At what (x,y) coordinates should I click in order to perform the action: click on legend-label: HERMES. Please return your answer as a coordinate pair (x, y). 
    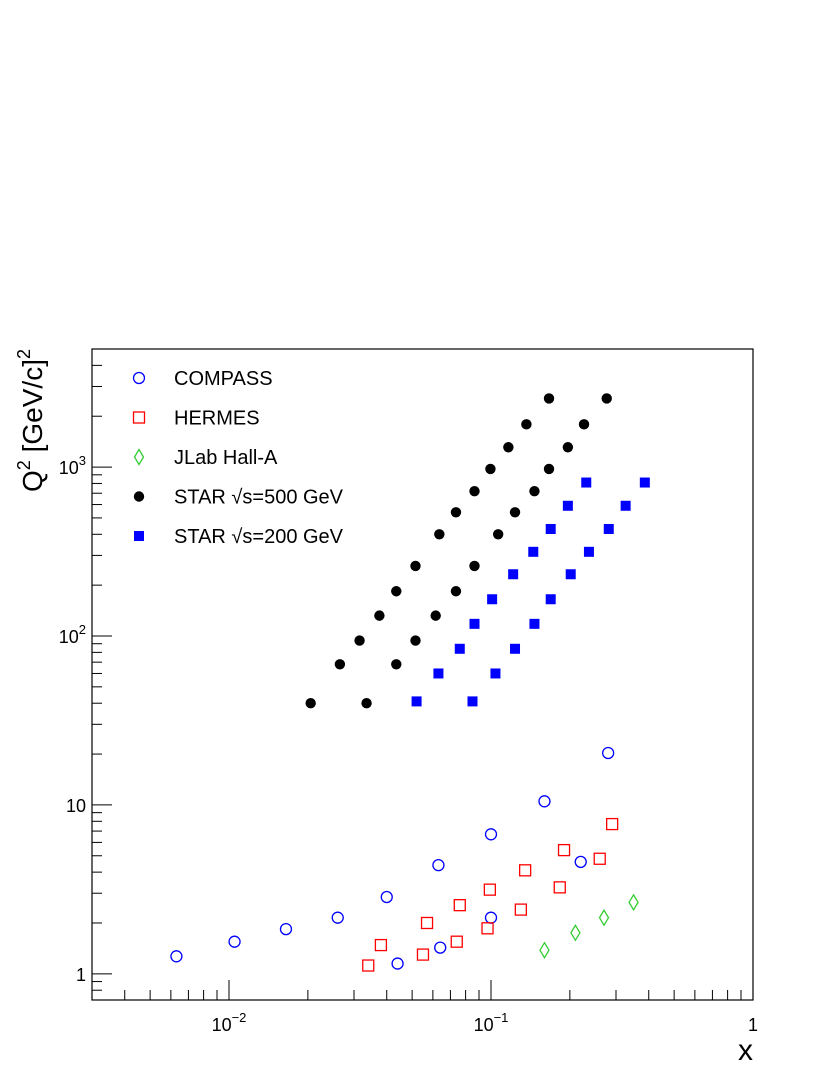
    Looking at the image, I should click on (217, 419).